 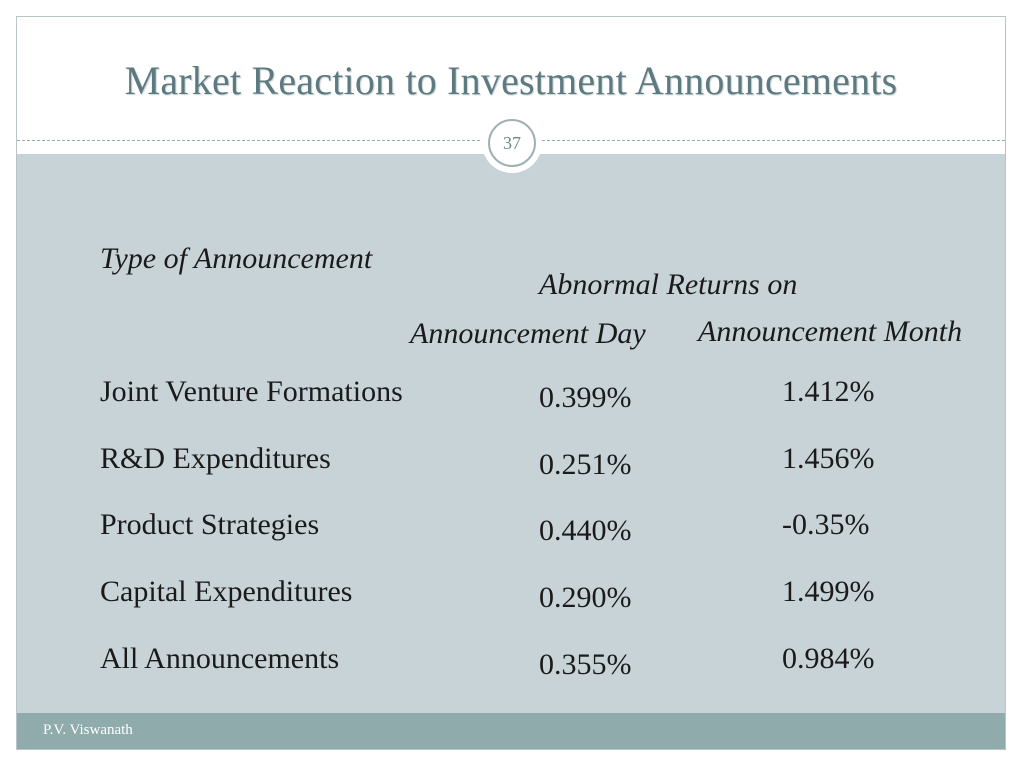 What do you see at coordinates (826, 524) in the screenshot?
I see `row-month-return: -0.35%` at bounding box center [826, 524].